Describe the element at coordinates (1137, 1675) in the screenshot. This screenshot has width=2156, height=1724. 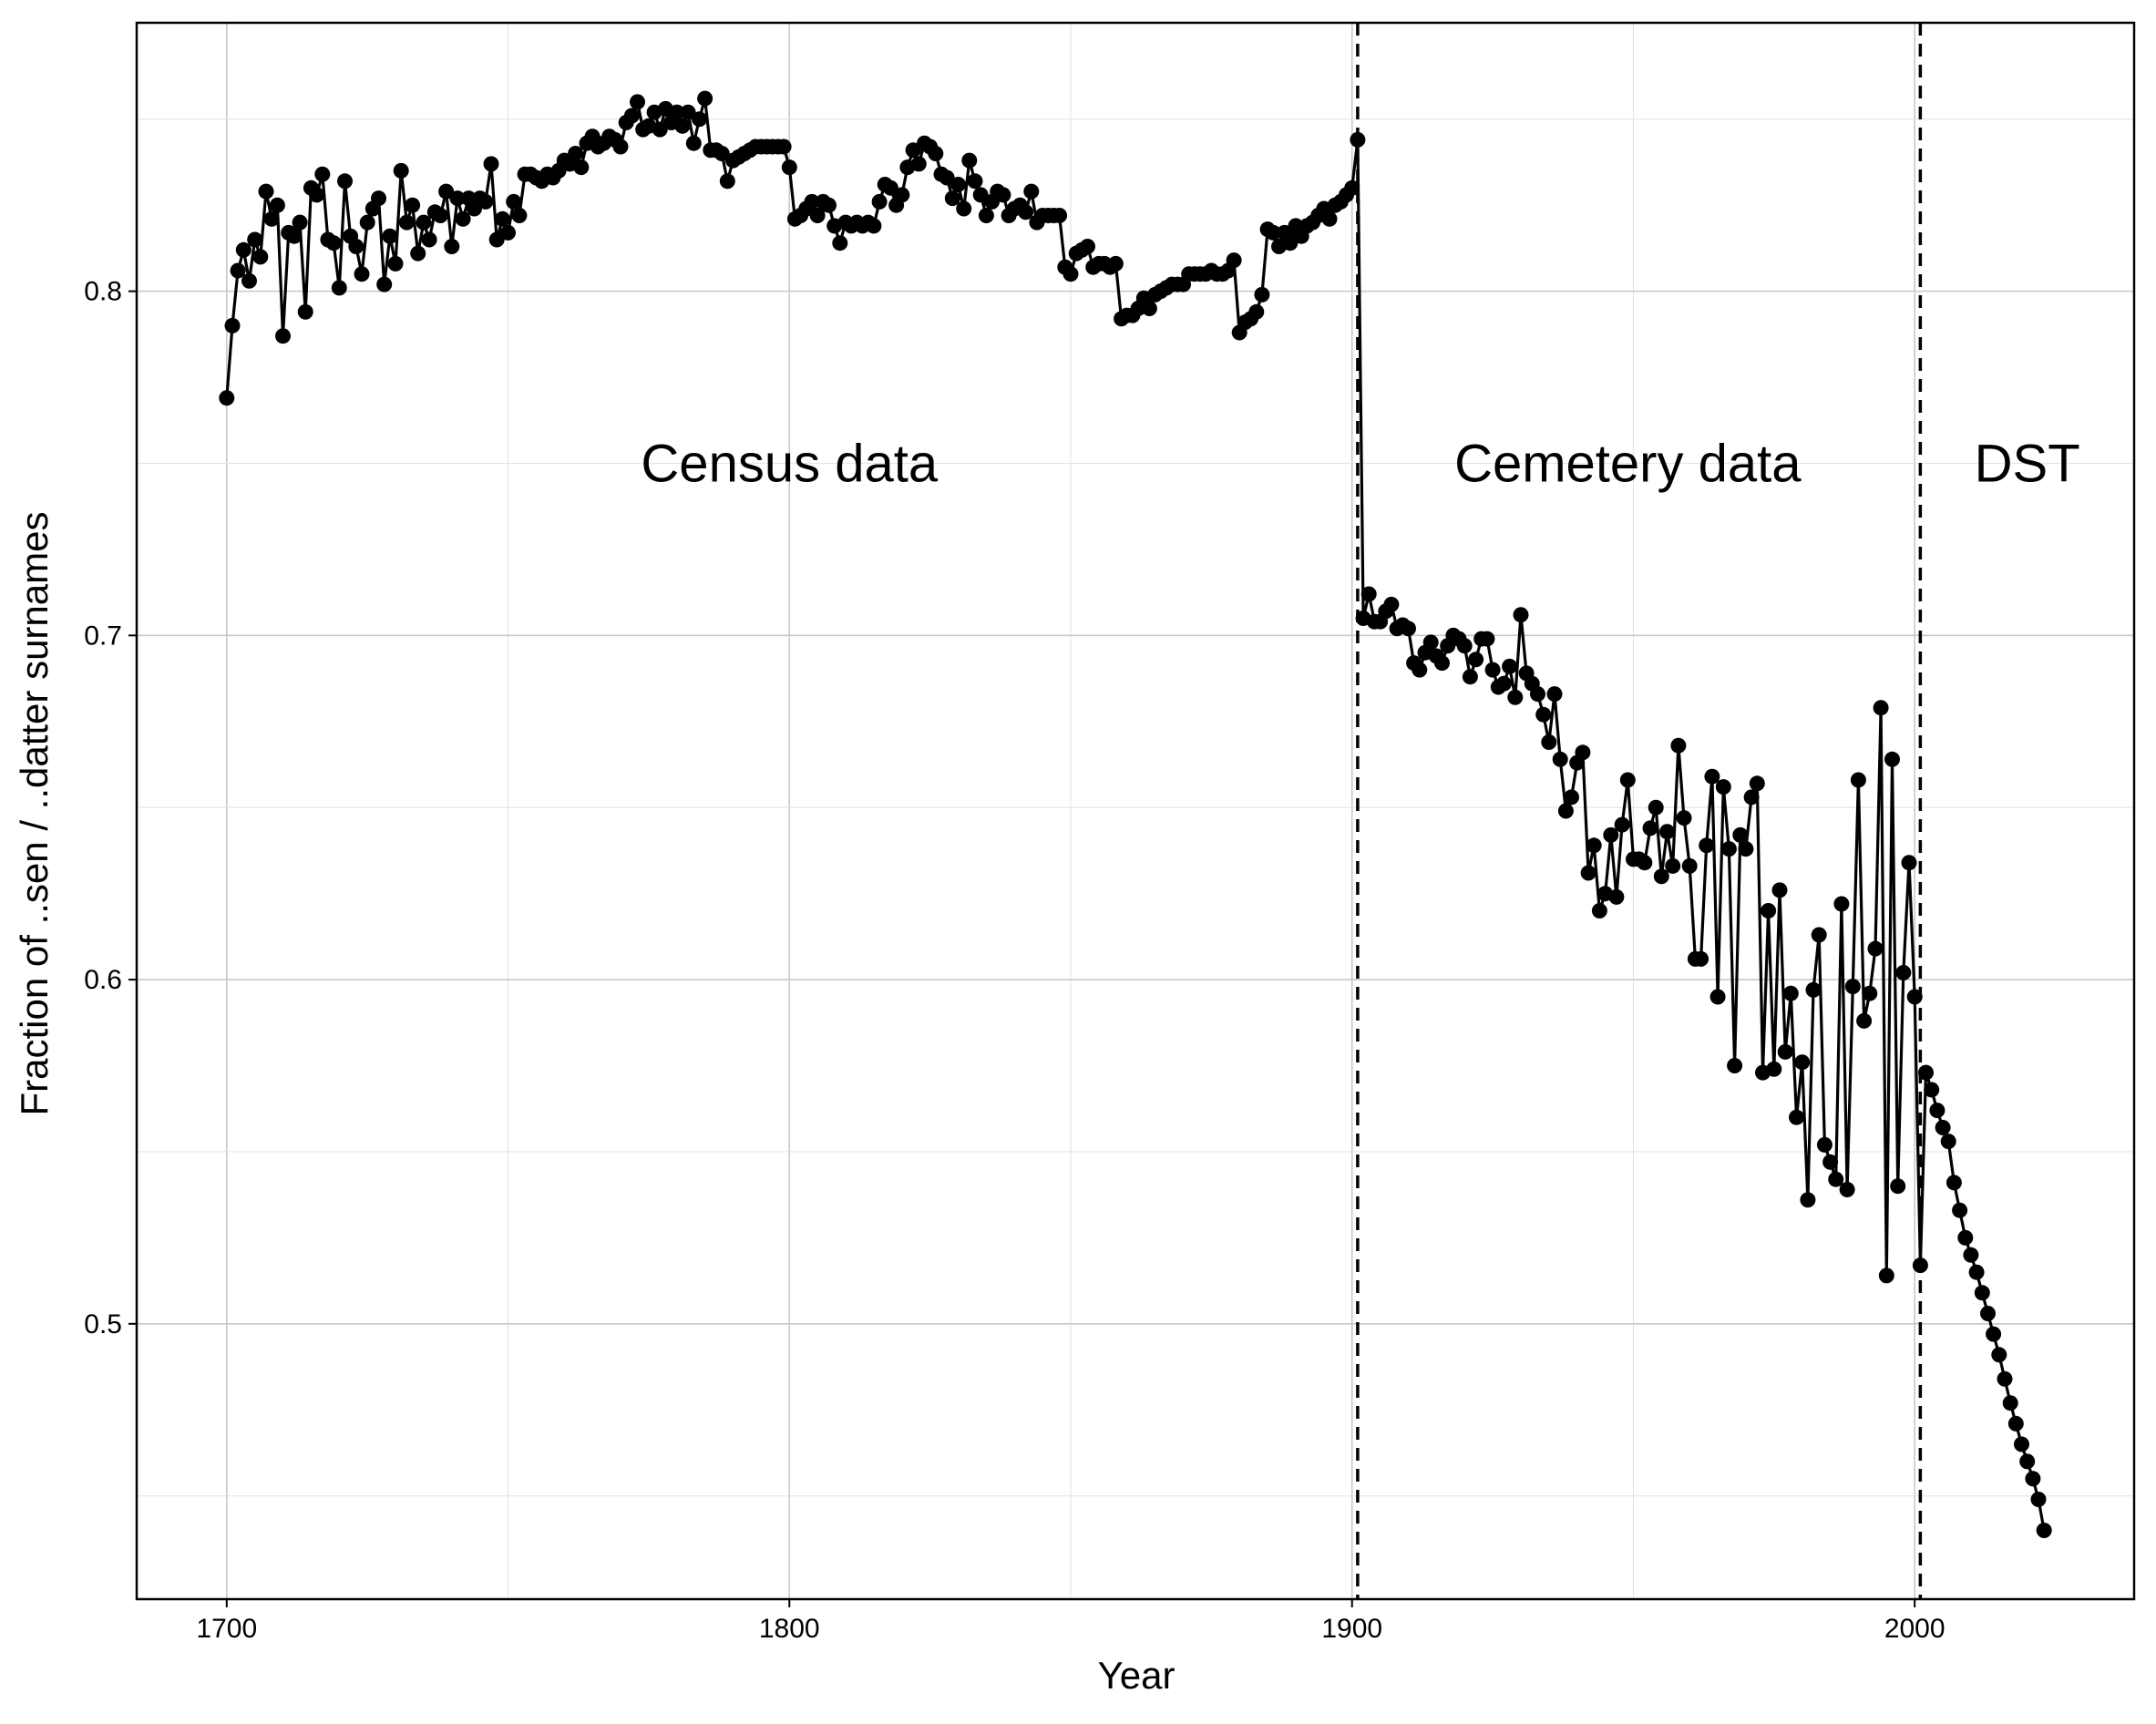
I see `x-axis-title: Year` at that location.